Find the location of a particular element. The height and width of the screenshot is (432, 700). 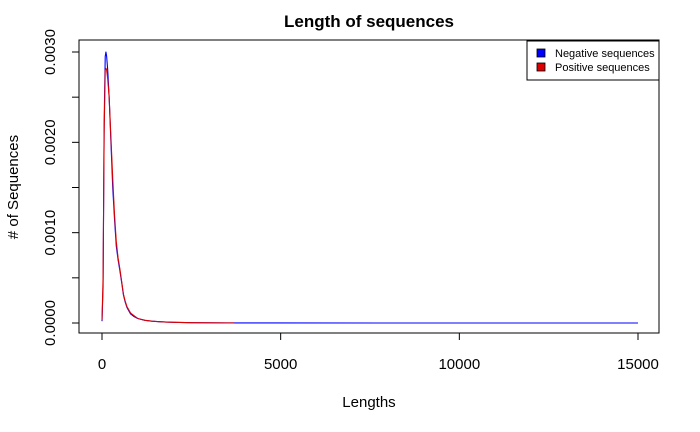

x-axis: 0 5000 10000 15000 is located at coordinates (378, 352).